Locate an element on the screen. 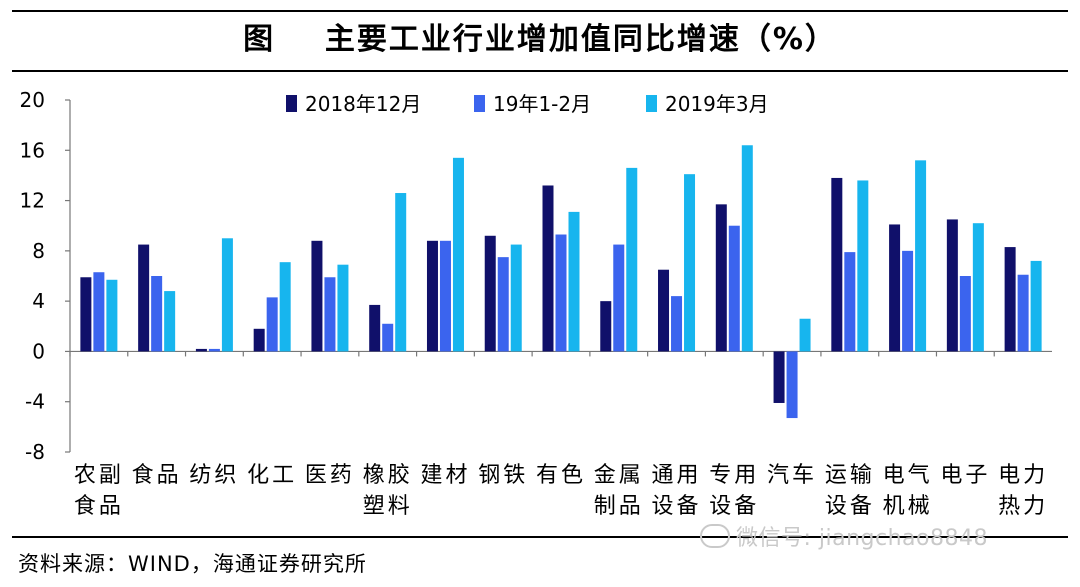  watermark: 微信号: jiangchao8848 is located at coordinates (844, 536).